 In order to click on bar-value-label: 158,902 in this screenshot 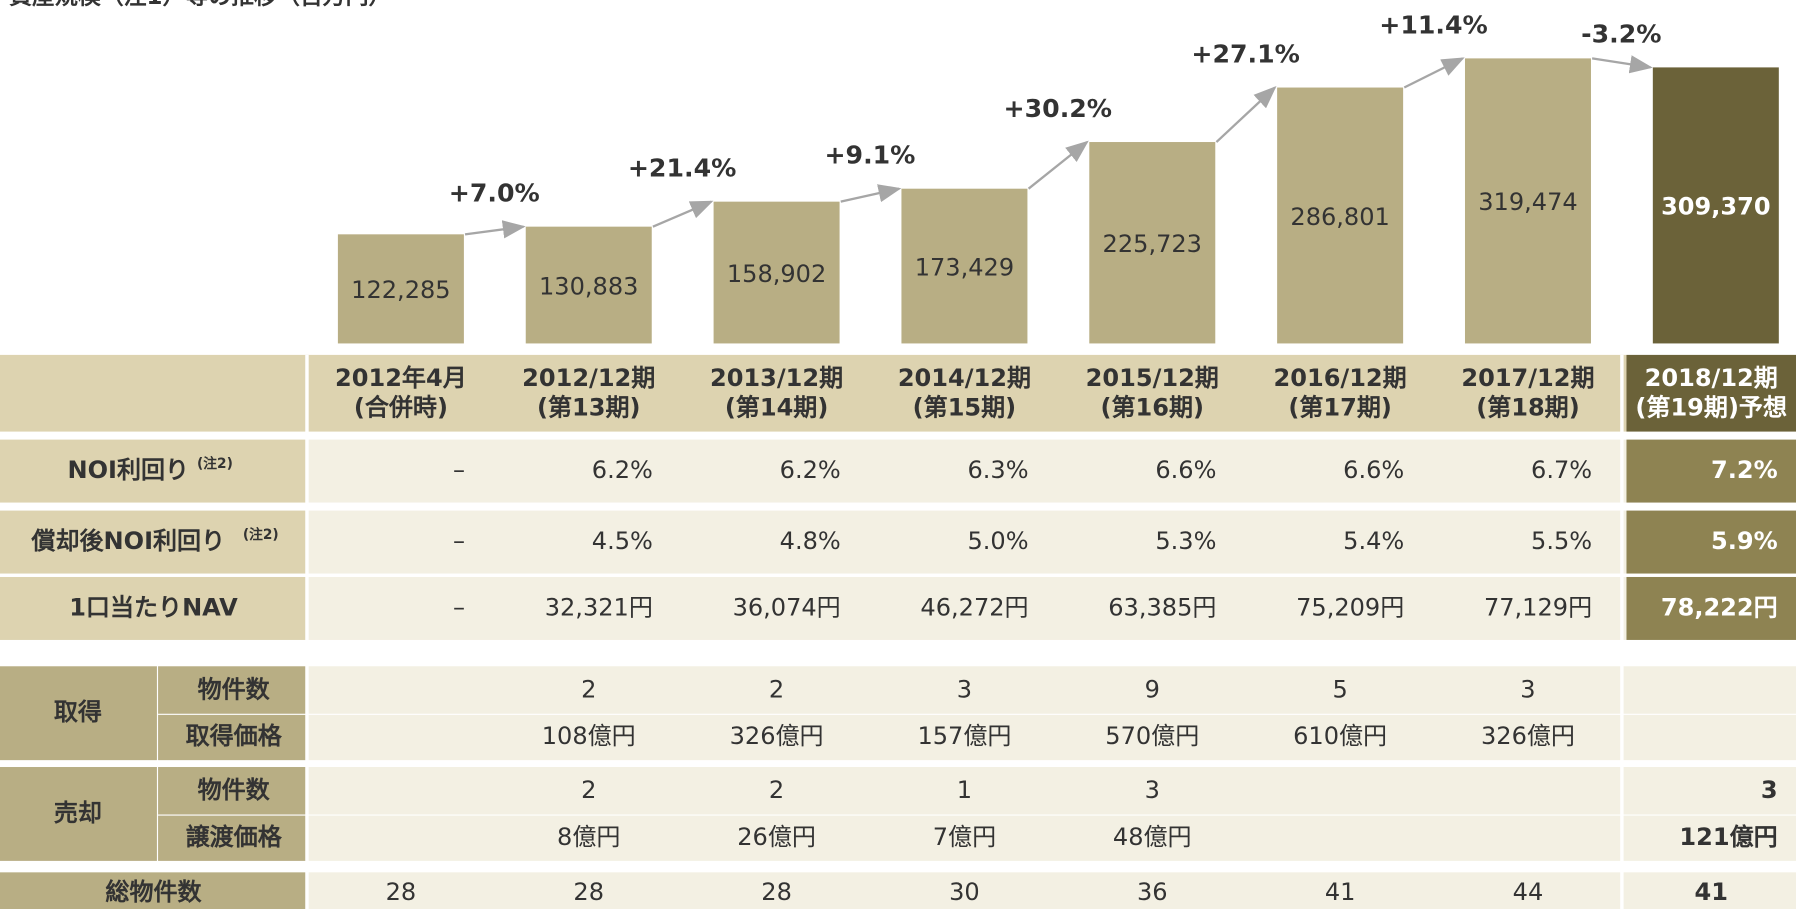, I will do `click(776, 274)`.